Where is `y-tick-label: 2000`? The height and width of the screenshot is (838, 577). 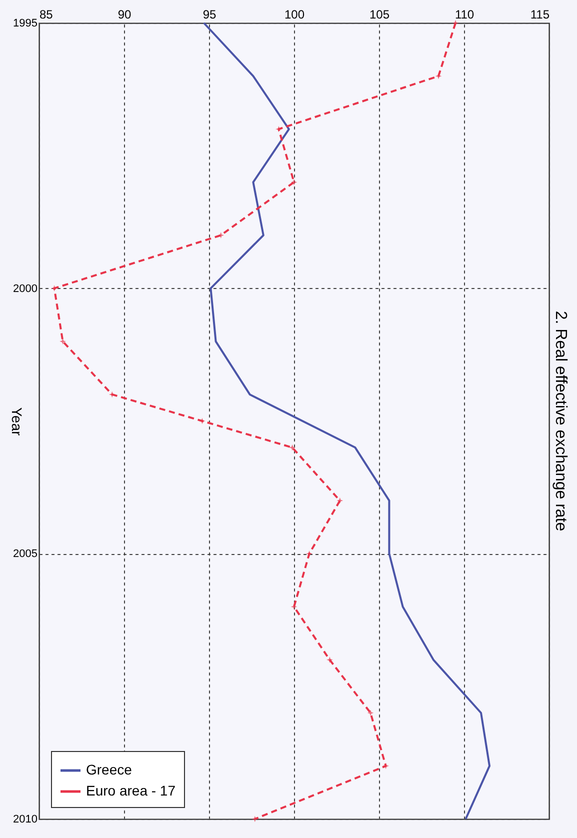 y-tick-label: 2000 is located at coordinates (25, 288).